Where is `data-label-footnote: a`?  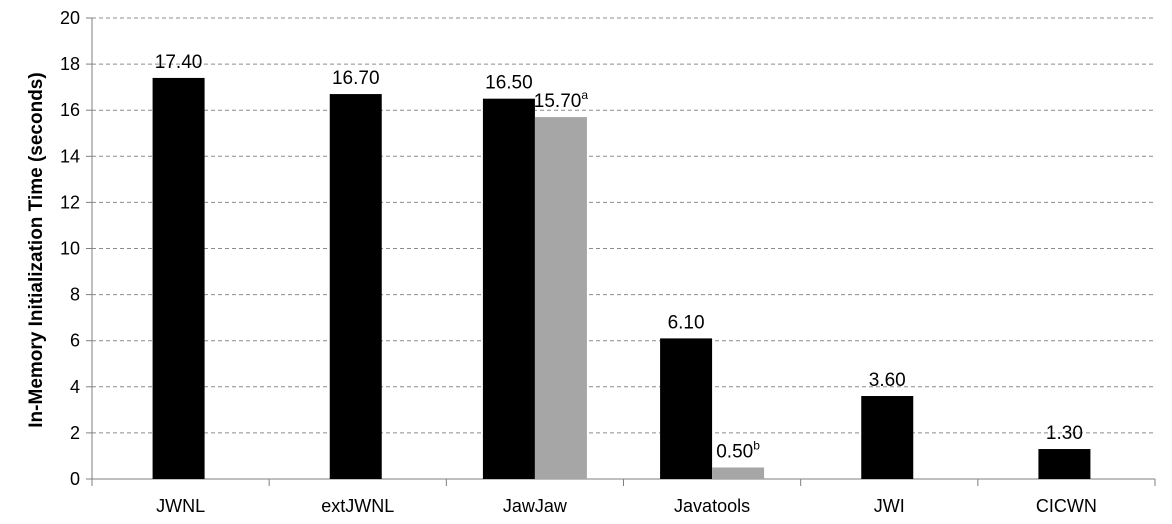 data-label-footnote: a is located at coordinates (584, 95).